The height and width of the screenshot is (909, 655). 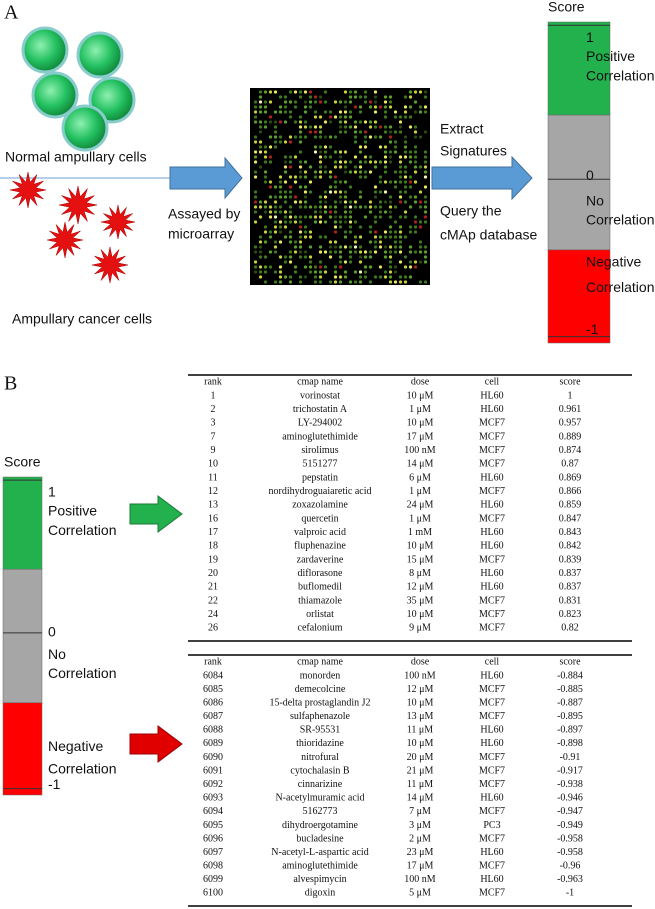 What do you see at coordinates (570, 450) in the screenshot?
I see `table-cell: 0.874` at bounding box center [570, 450].